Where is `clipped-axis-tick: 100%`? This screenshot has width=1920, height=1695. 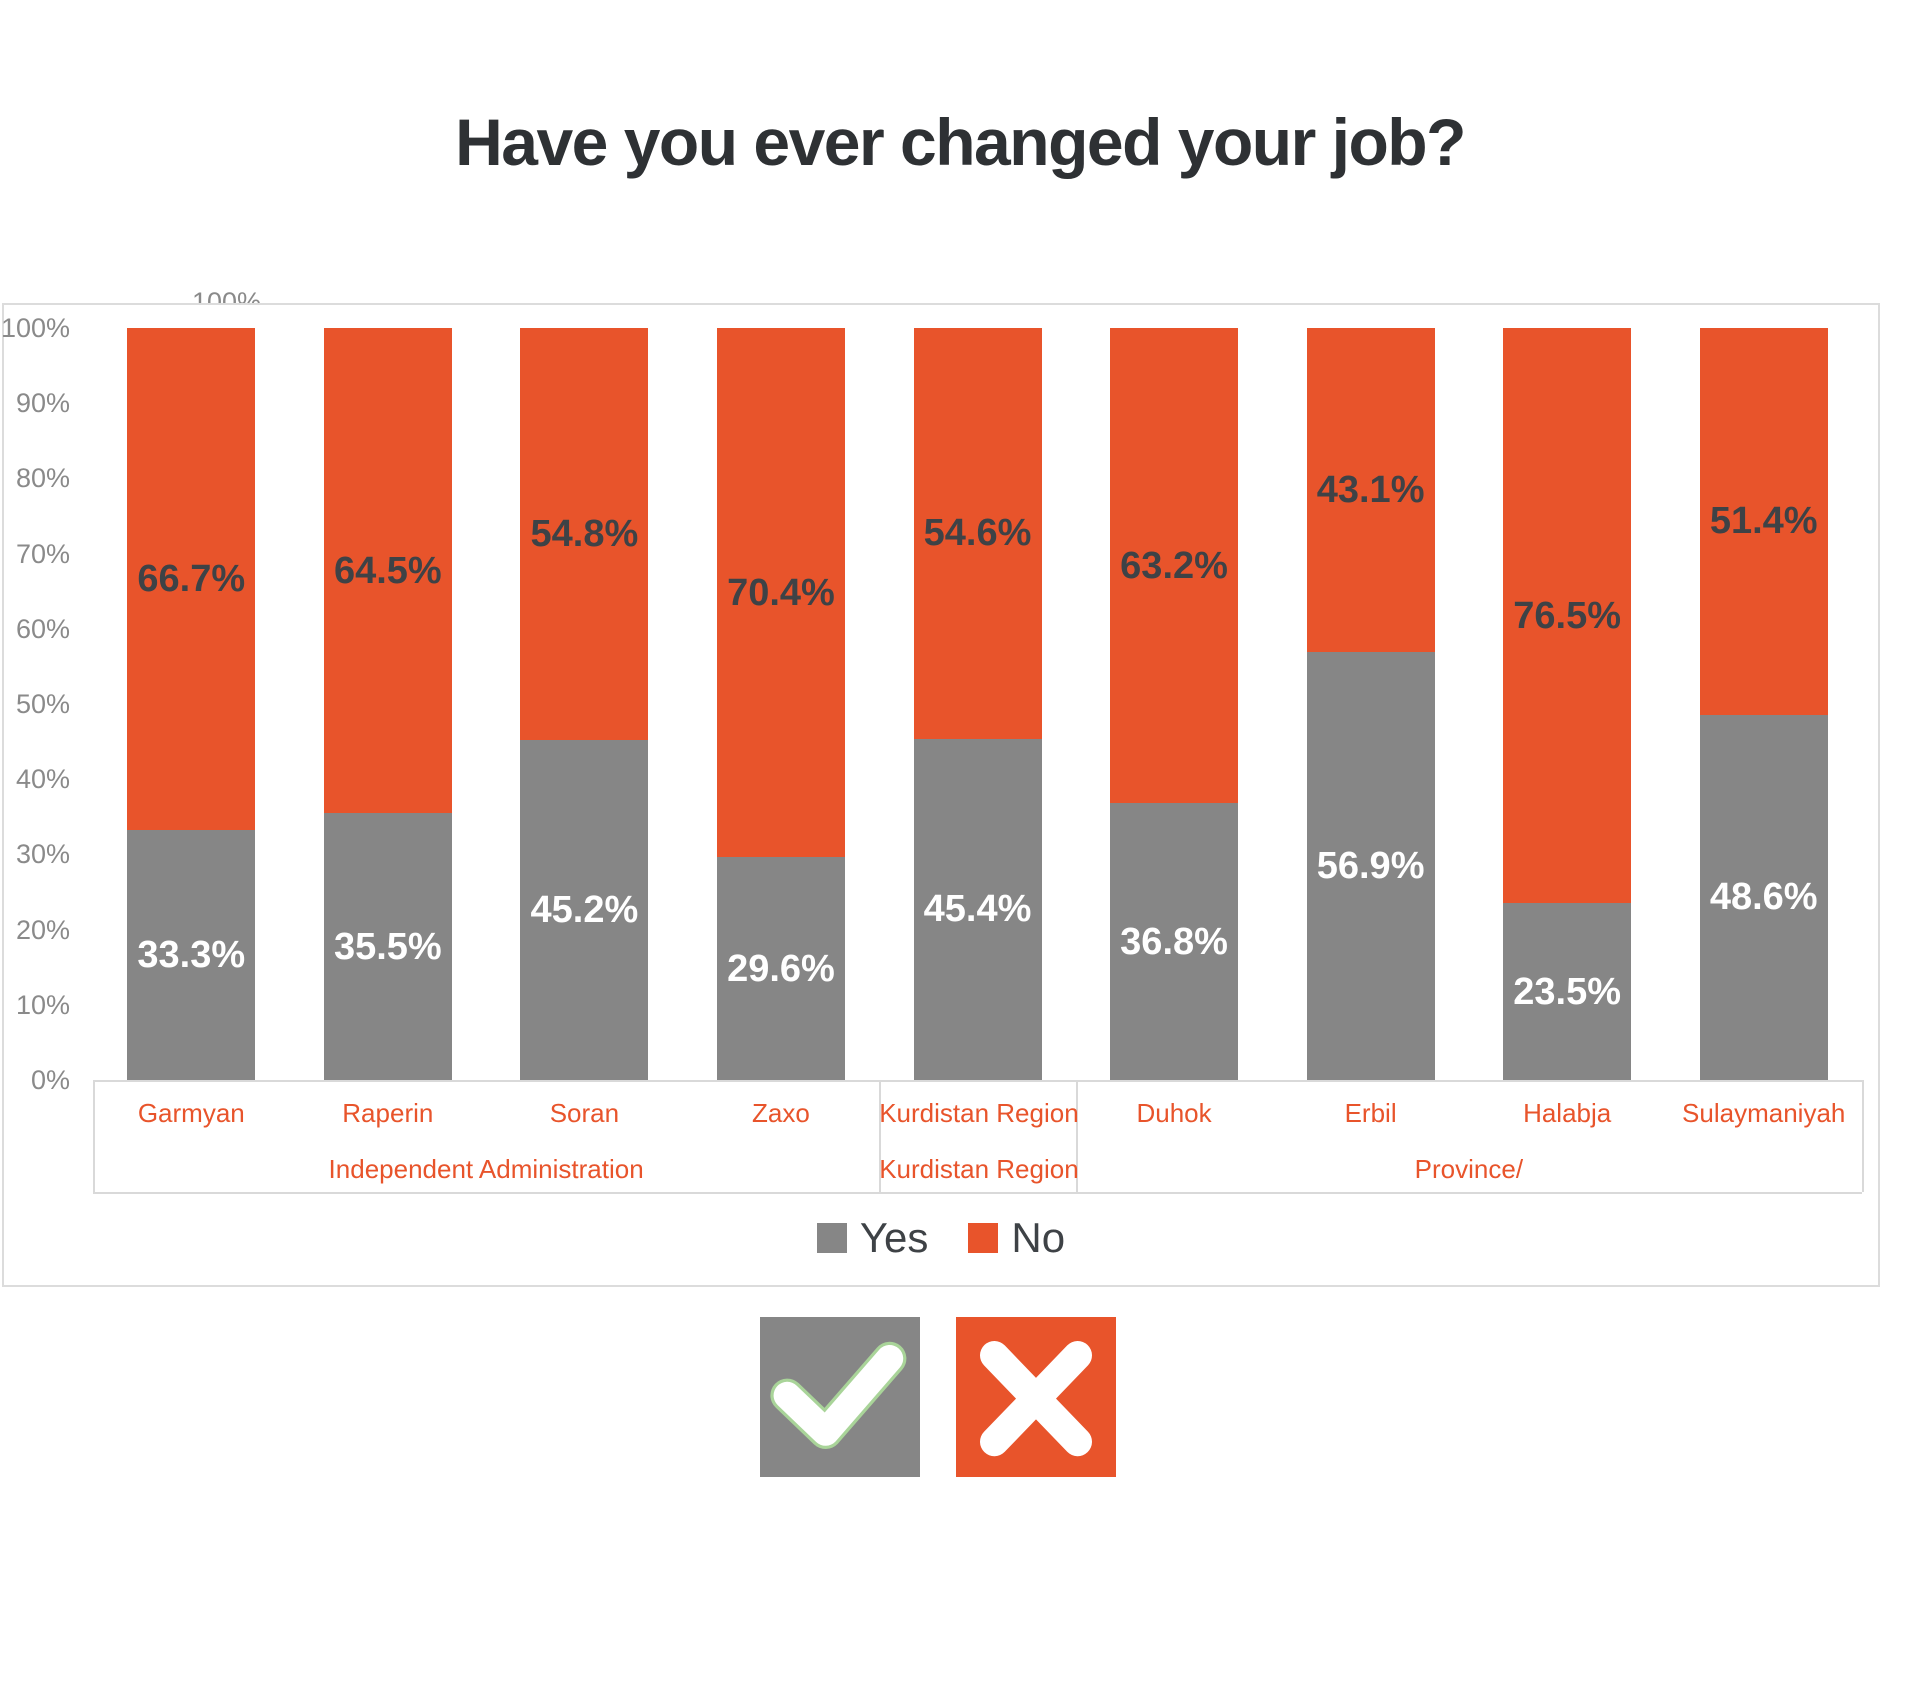 clipped-axis-tick: 100% is located at coordinates (237, 295).